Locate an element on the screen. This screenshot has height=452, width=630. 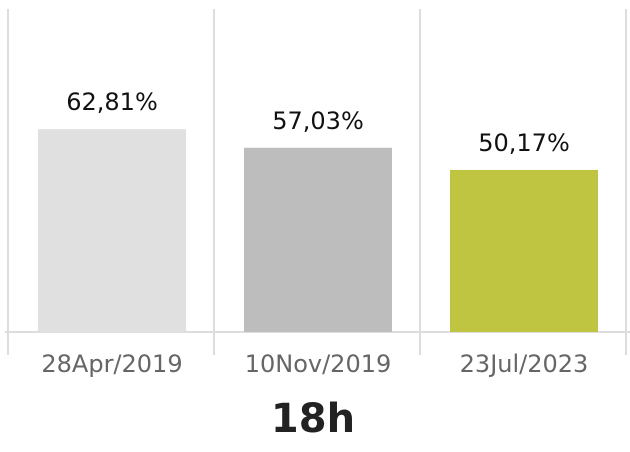
value-label: 57,03% is located at coordinates (318, 121).